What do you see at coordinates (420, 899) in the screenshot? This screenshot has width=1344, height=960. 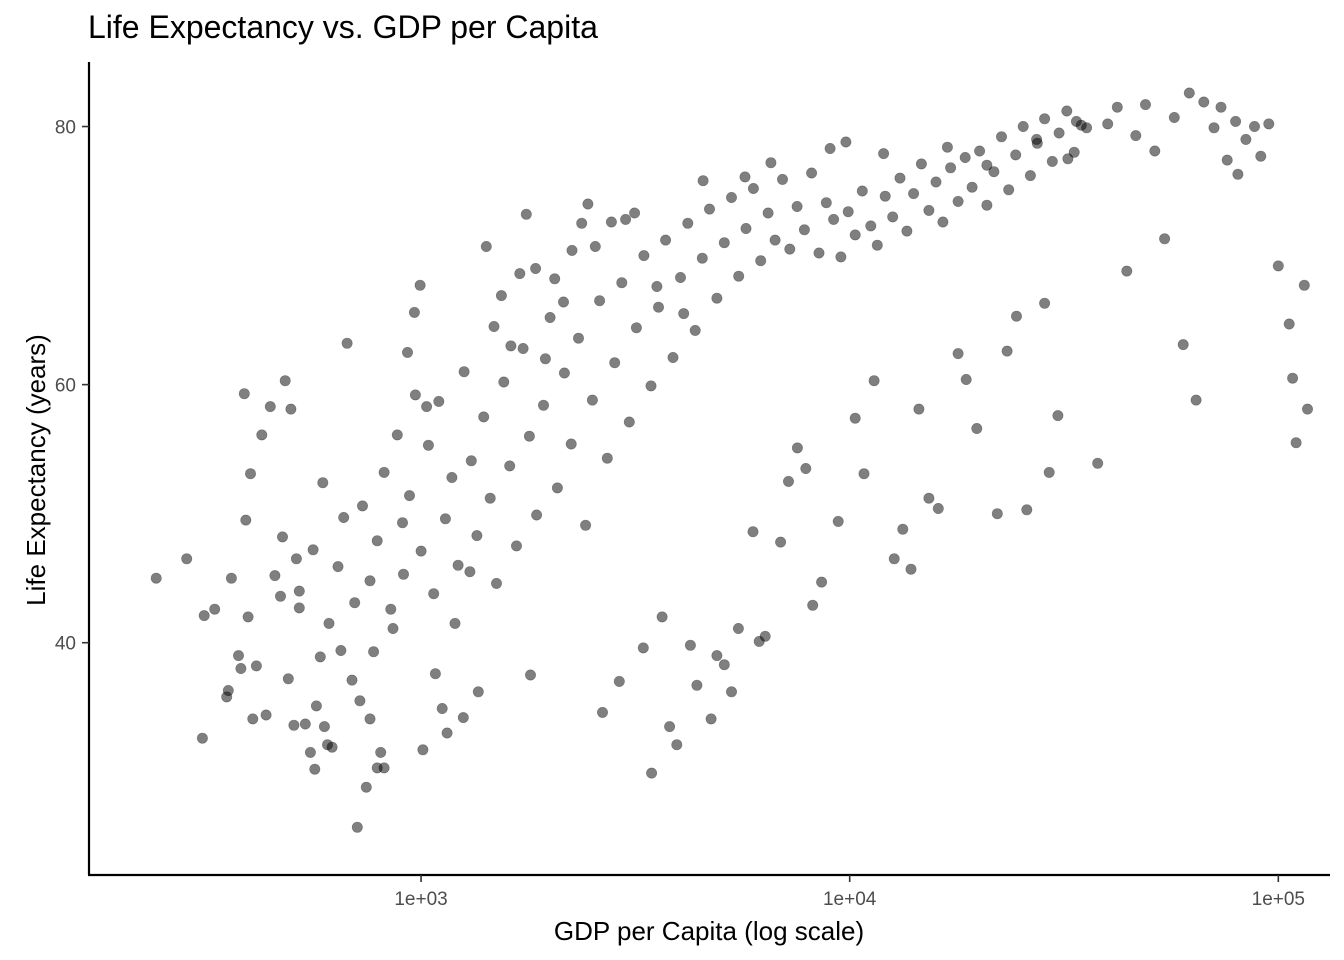 I see `x-tick-label: 1e+03` at bounding box center [420, 899].